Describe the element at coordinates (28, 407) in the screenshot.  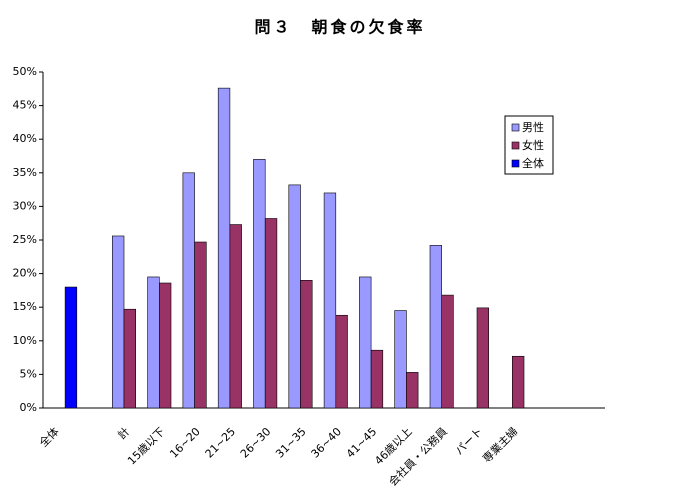
I see `y-tick-label: 0%` at that location.